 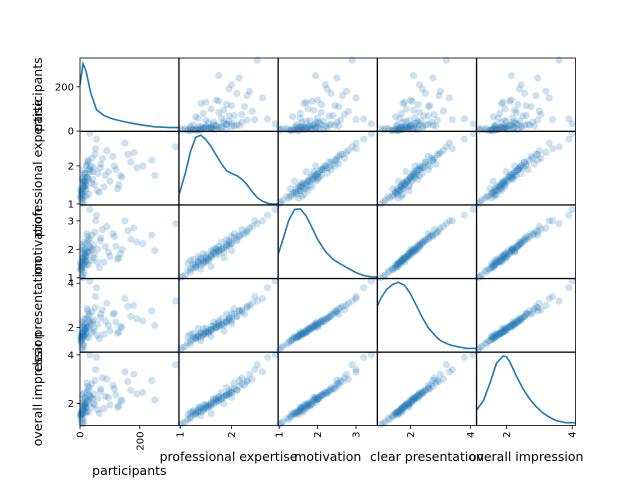 What do you see at coordinates (427, 94) in the screenshot?
I see `subplot-frame-r0-c3` at bounding box center [427, 94].